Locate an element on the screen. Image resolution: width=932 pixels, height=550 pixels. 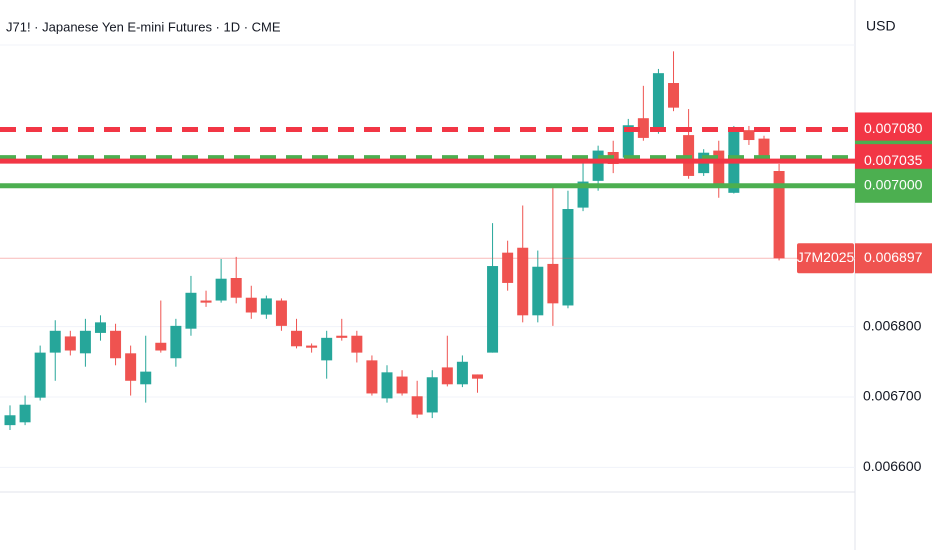
last-price-box is located at coordinates (893, 258).